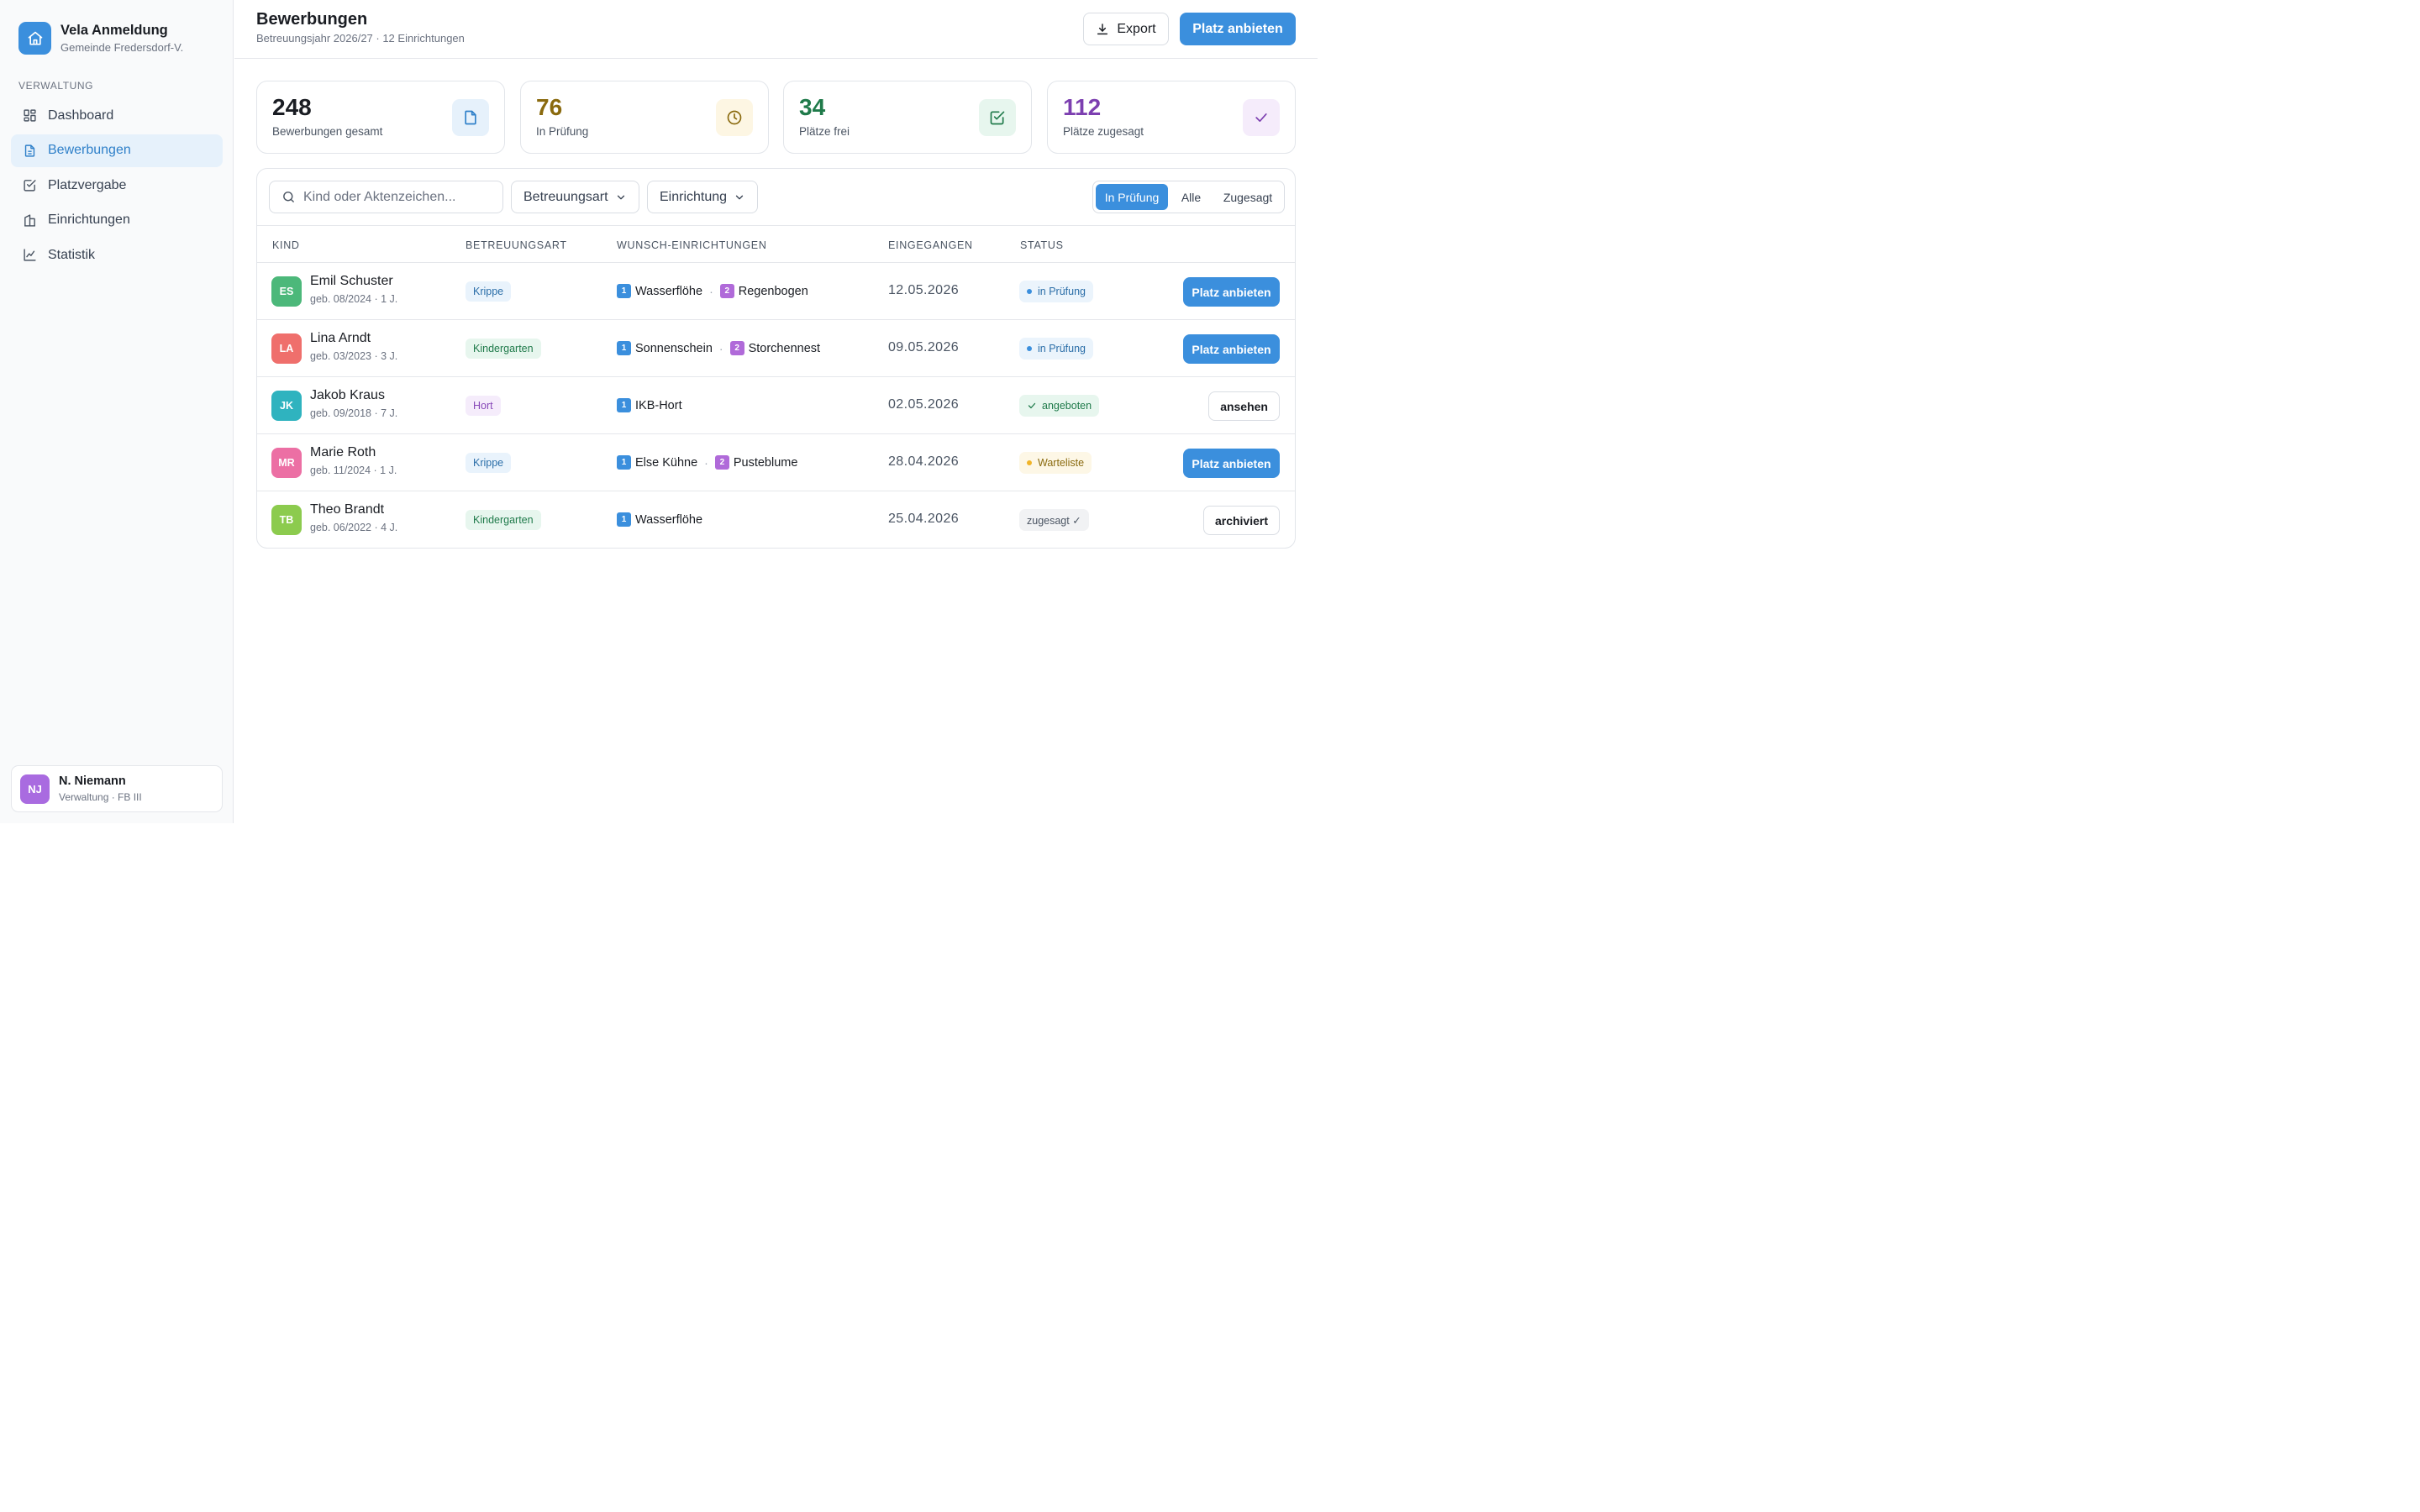  Describe the element at coordinates (734, 117) in the screenshot. I see `clock-icon` at that location.